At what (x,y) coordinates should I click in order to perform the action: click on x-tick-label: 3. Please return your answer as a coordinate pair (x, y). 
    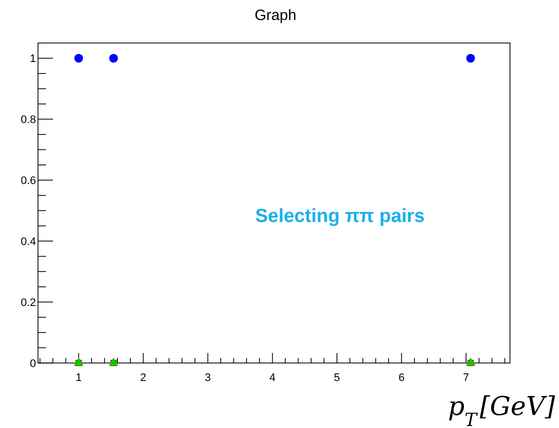
    Looking at the image, I should click on (207, 378).